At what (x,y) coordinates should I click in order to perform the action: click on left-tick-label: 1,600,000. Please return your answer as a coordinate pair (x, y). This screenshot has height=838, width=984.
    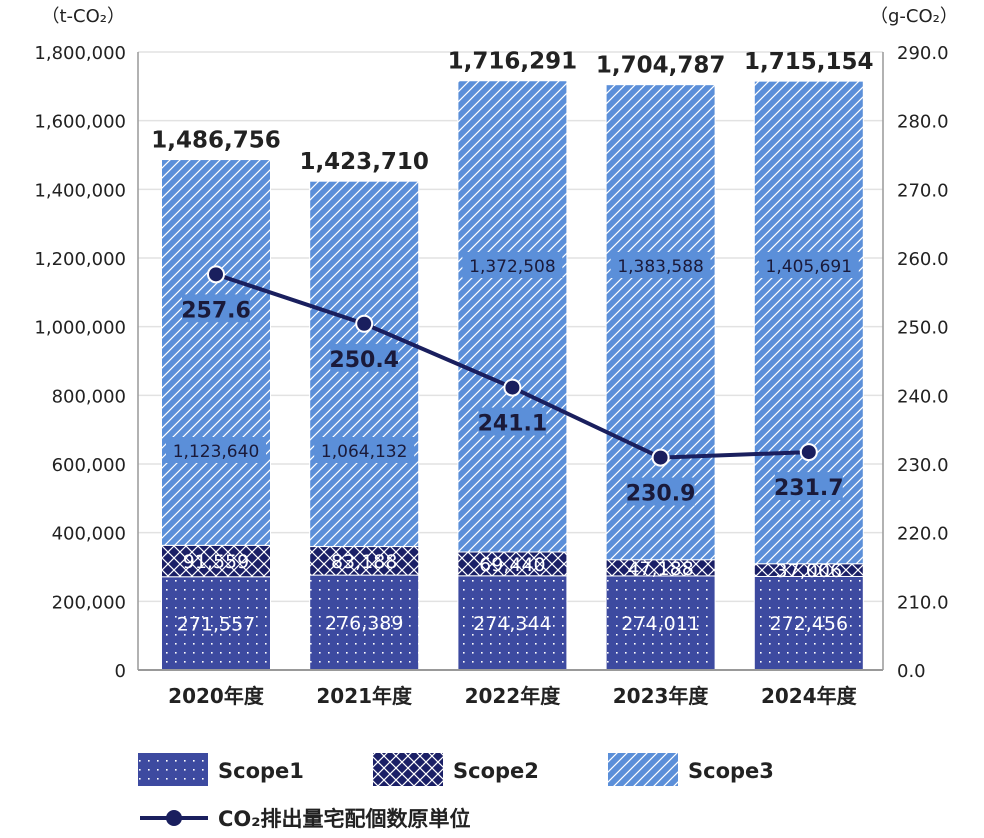
    Looking at the image, I should click on (80, 122).